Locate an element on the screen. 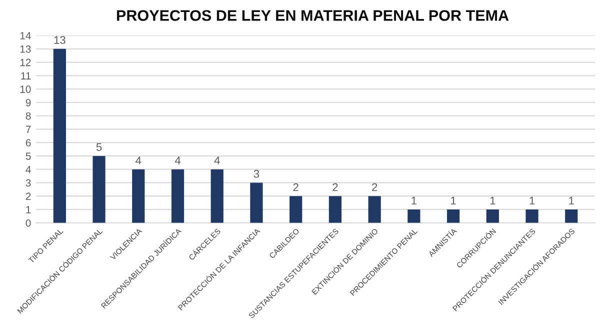  y-tick-label: 9 is located at coordinates (28, 102).